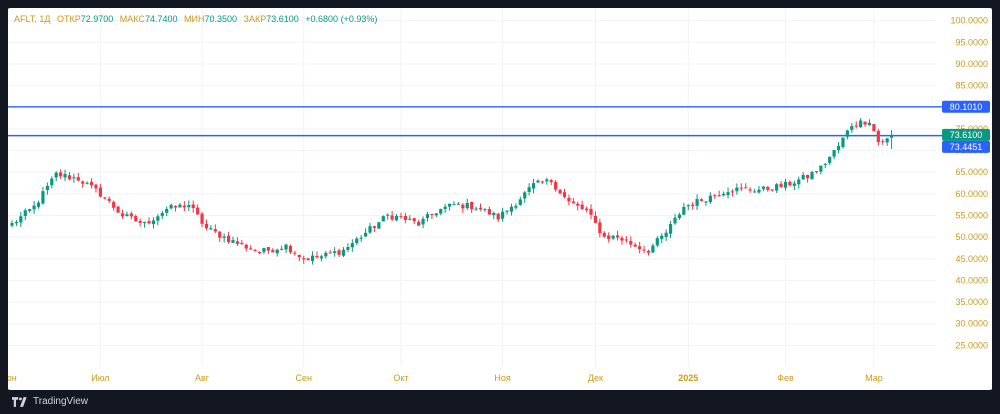 Image resolution: width=1000 pixels, height=414 pixels. I want to click on change-value: +0.6800 (+0.93%), so click(341, 19).